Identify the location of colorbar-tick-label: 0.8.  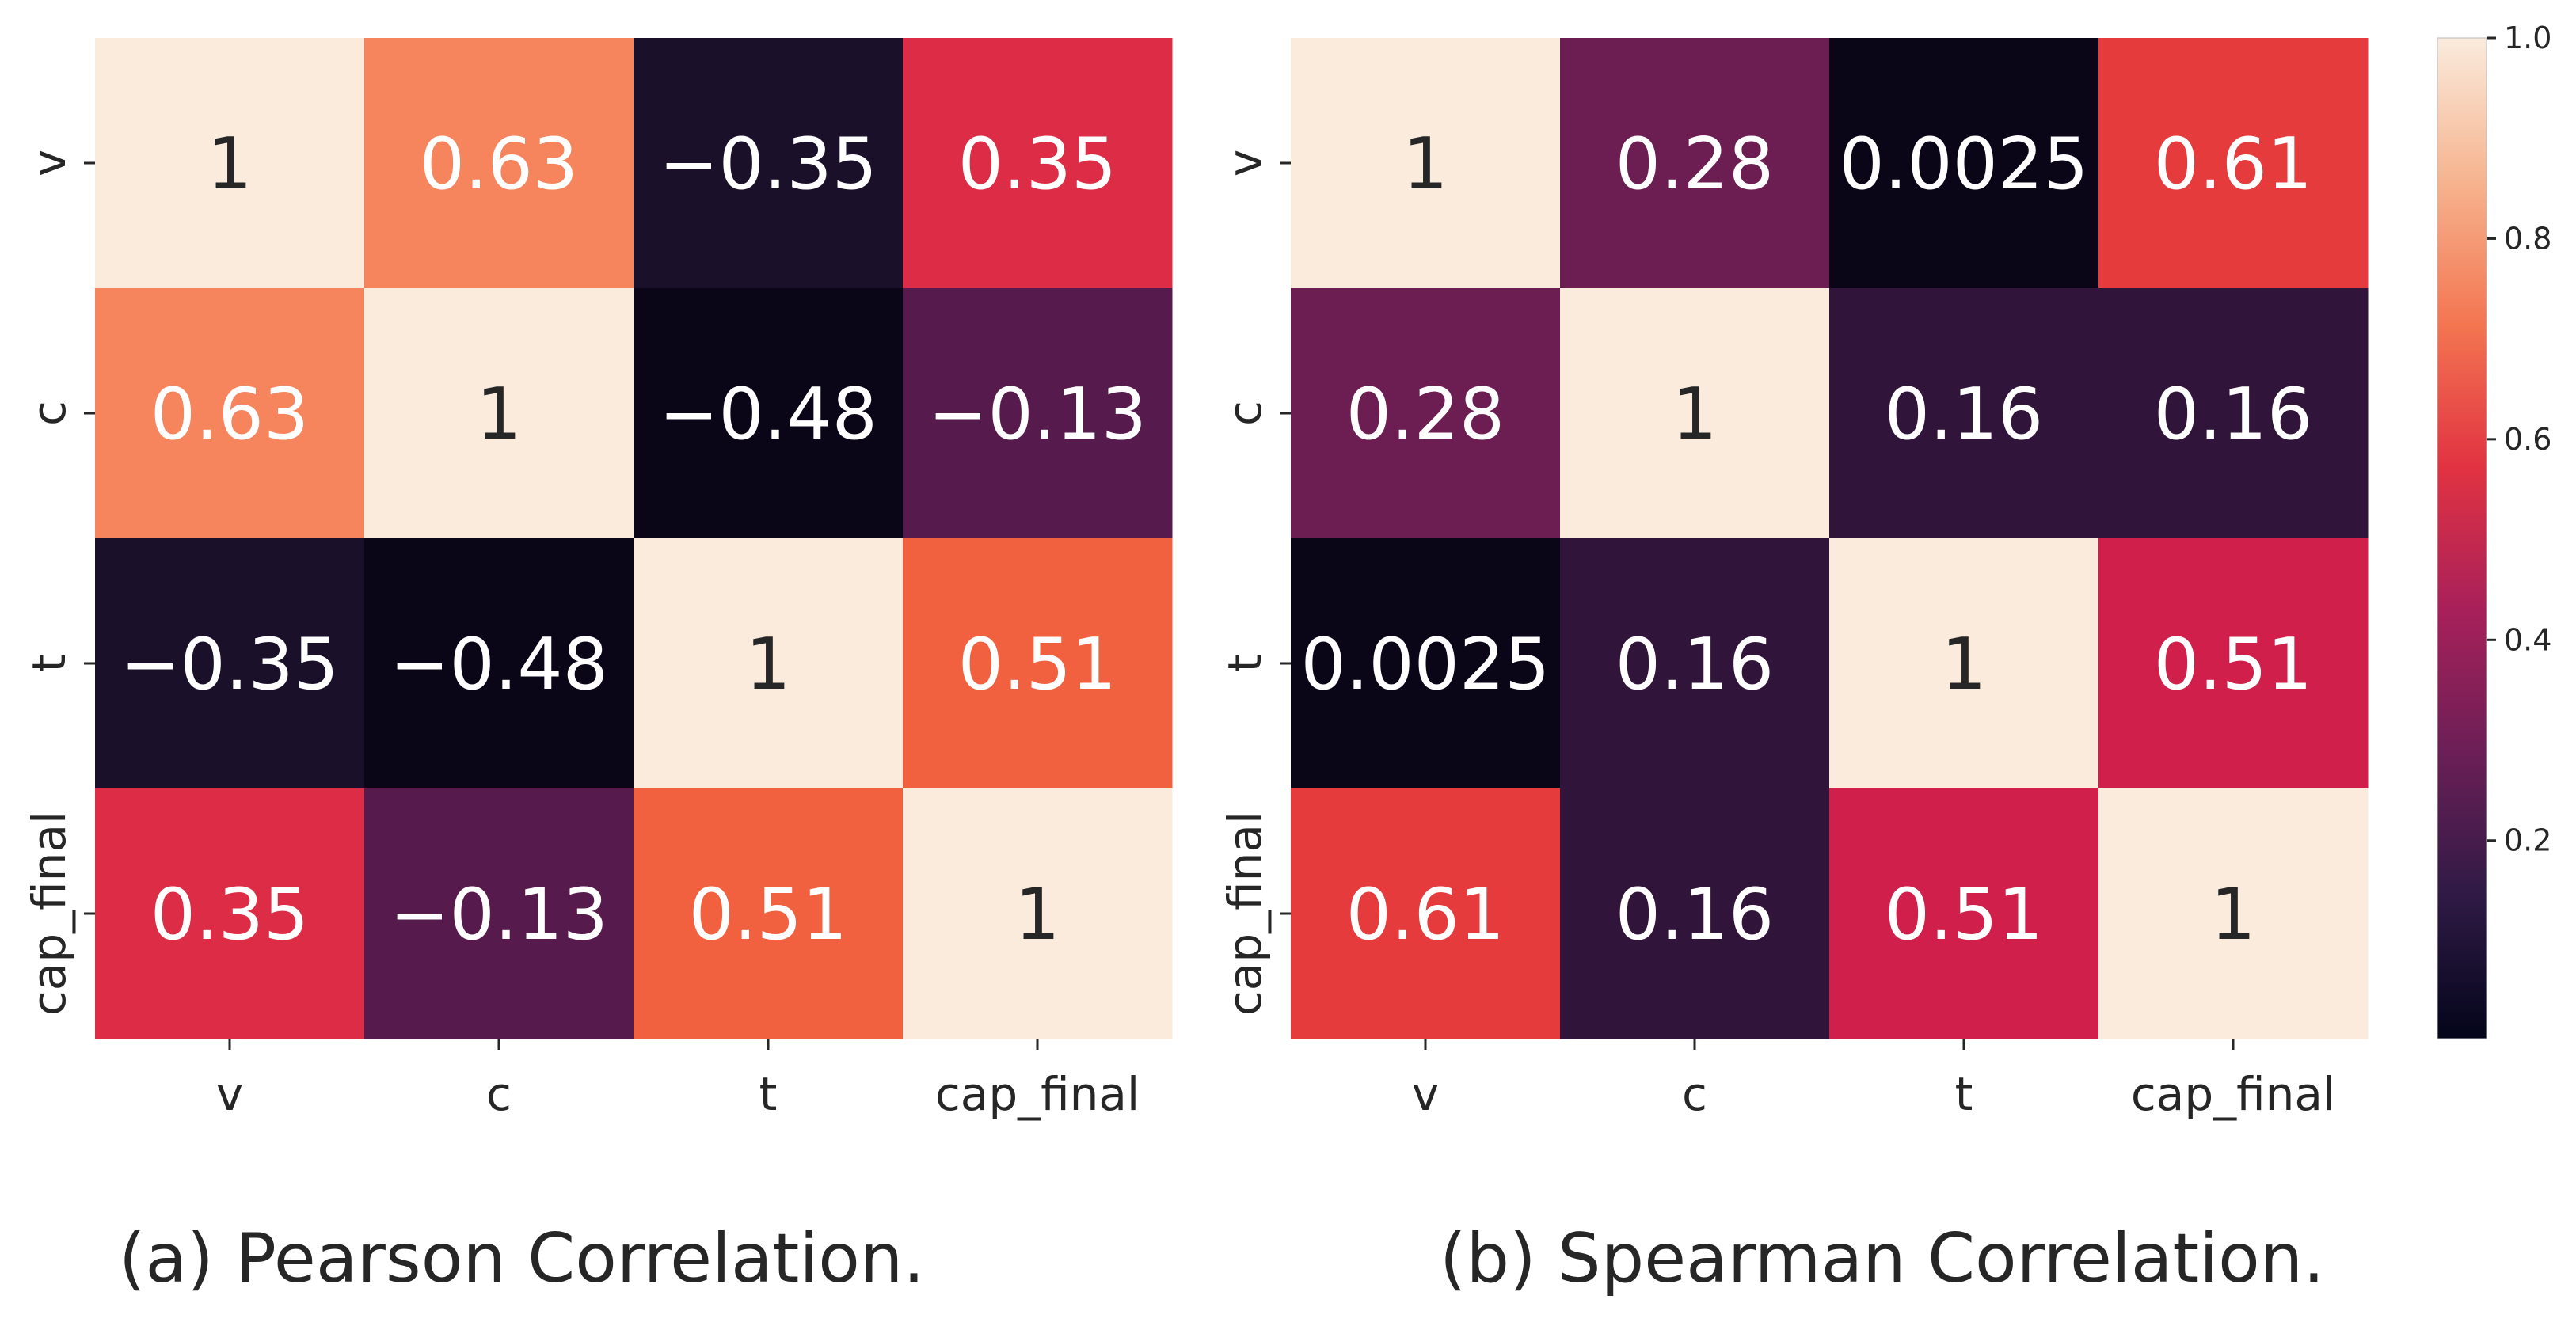
(2527, 238).